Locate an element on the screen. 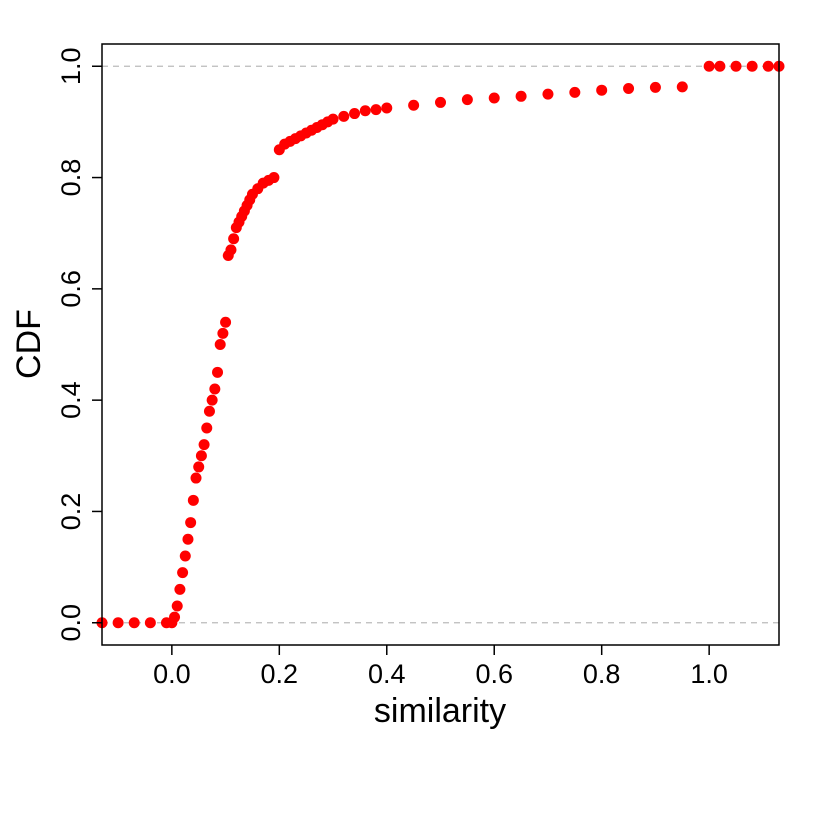 This screenshot has height=830, width=830. x-tick-label: 1.0 is located at coordinates (709, 674).